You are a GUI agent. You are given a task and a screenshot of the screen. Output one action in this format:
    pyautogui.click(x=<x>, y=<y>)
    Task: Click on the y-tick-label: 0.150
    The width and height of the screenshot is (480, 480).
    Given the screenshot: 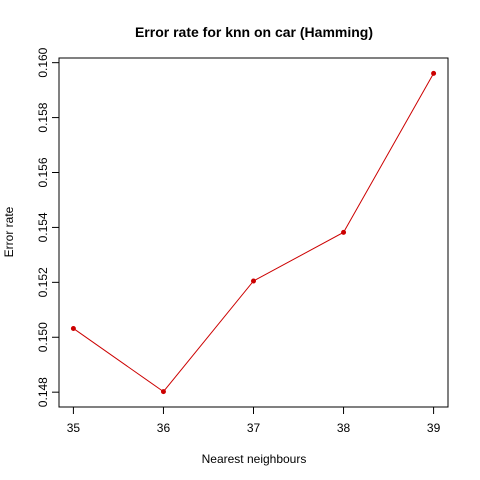 What is the action you would take?
    pyautogui.click(x=43, y=337)
    